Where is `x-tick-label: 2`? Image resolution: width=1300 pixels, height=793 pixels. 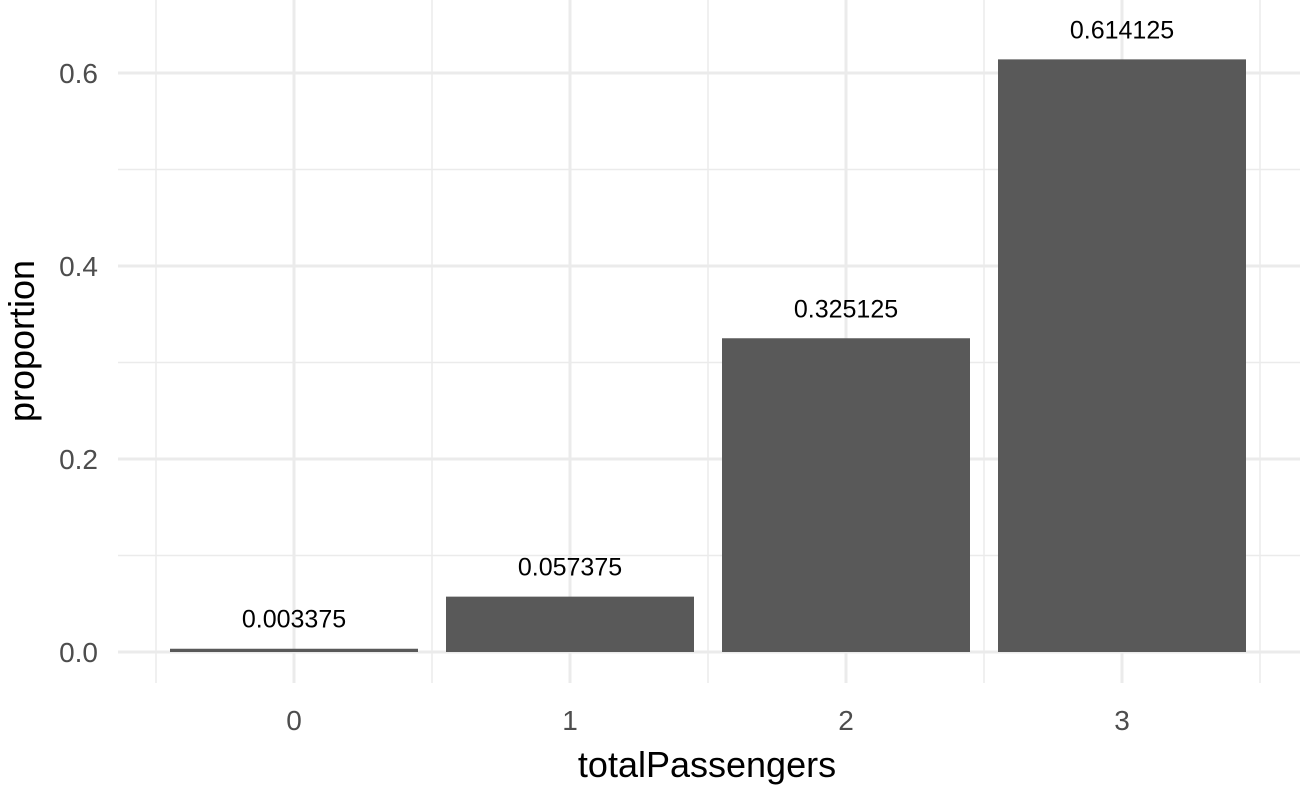 x-tick-label: 2 is located at coordinates (846, 720).